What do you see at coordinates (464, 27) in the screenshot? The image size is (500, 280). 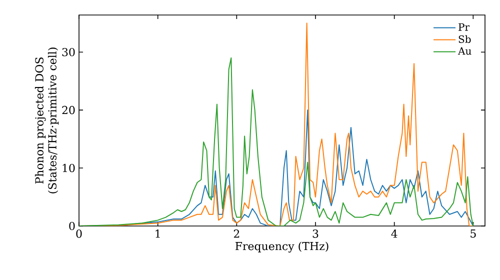 I see `legend-label: Pr` at bounding box center [464, 27].